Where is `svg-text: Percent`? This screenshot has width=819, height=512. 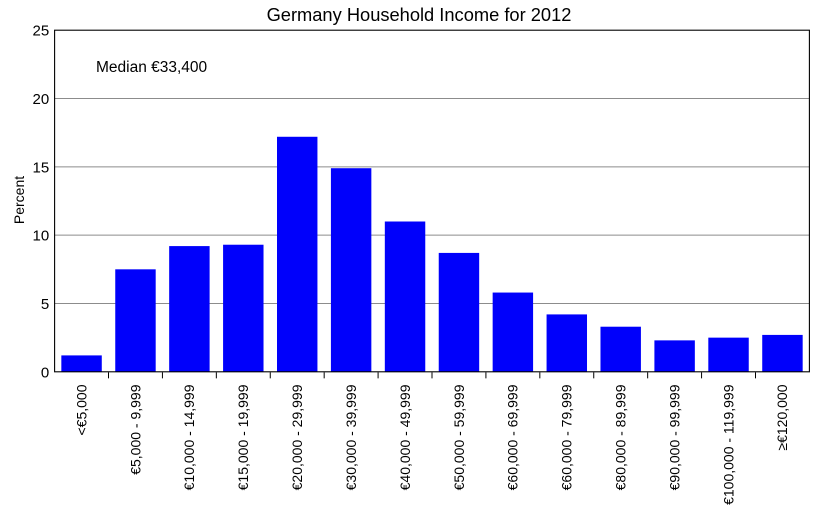
svg-text: Percent is located at coordinates (19, 200).